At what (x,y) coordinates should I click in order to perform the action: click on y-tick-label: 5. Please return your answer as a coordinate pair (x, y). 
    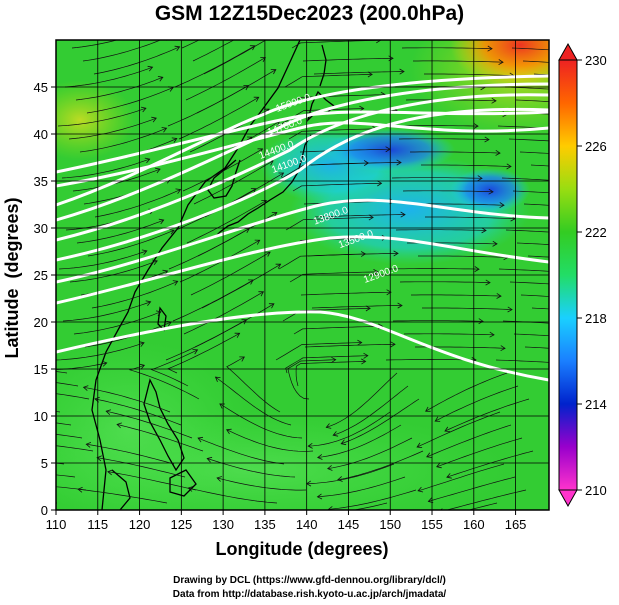
    Looking at the image, I should click on (44, 463).